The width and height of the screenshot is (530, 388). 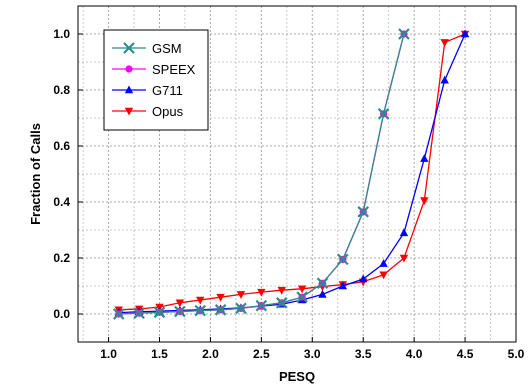 What do you see at coordinates (129, 48) in the screenshot?
I see `legend-marker-gsm` at bounding box center [129, 48].